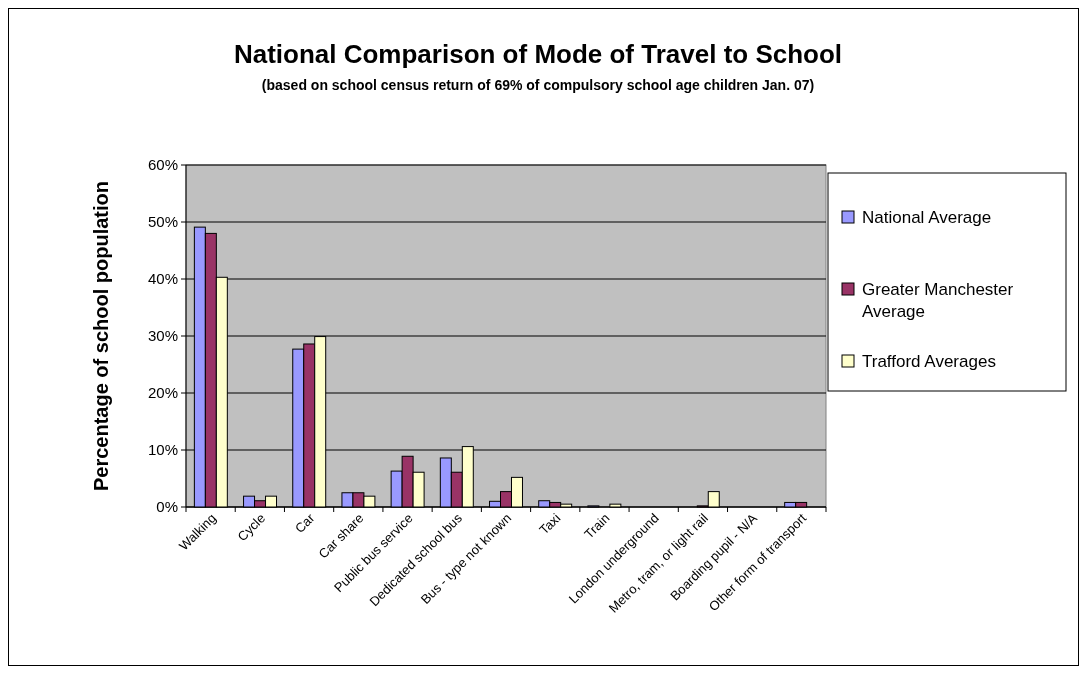  Describe the element at coordinates (162, 165) in the screenshot. I see `y-tick-label: 60%` at that location.